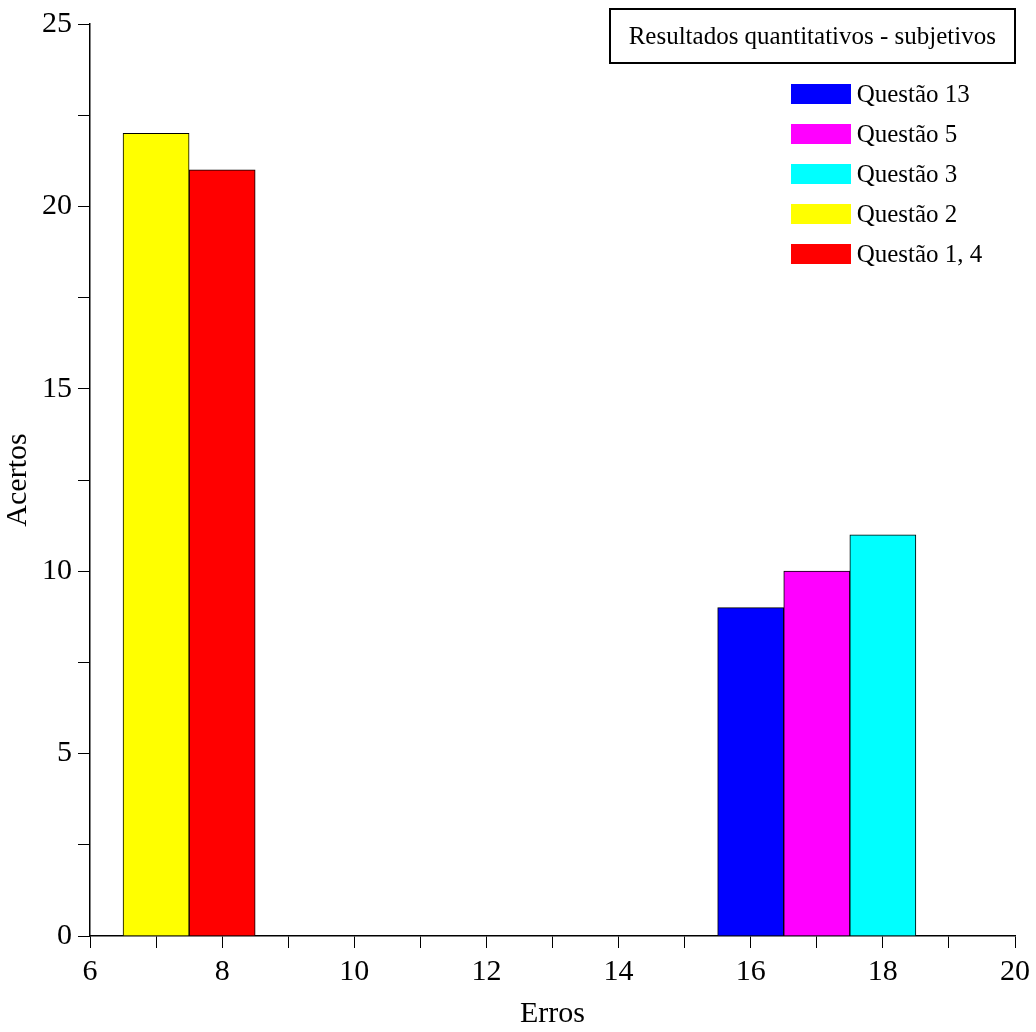 This screenshot has width=1036, height=1032. What do you see at coordinates (64, 933) in the screenshot?
I see `y-tick-label: 0` at bounding box center [64, 933].